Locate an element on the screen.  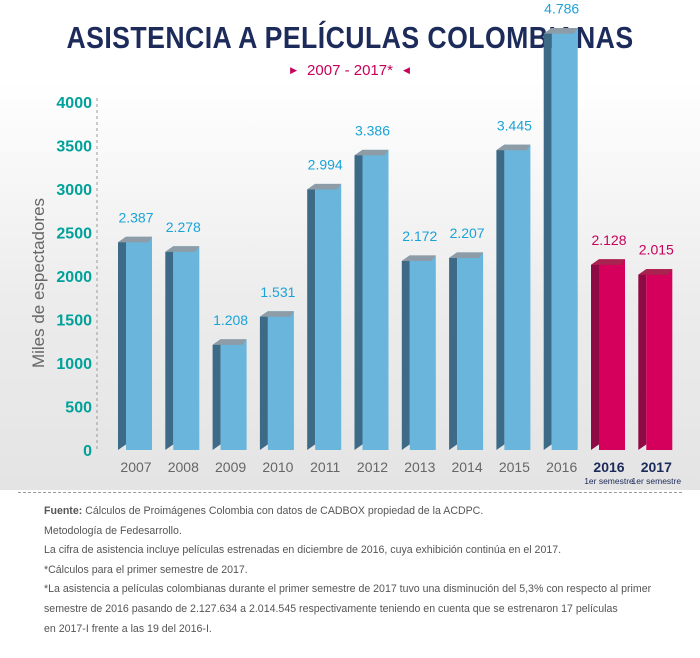
x-tick-label: 2014 is located at coordinates (467, 467).